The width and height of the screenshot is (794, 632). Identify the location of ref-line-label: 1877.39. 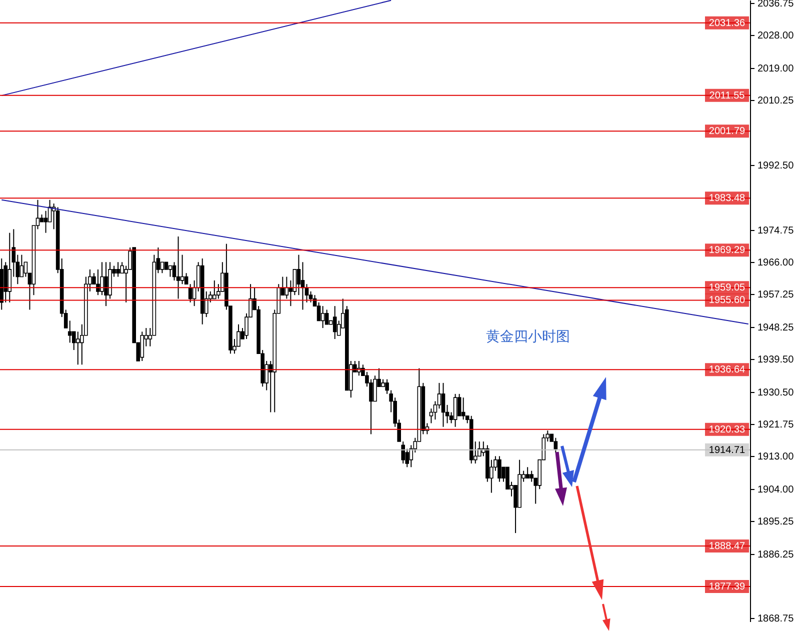
(727, 587).